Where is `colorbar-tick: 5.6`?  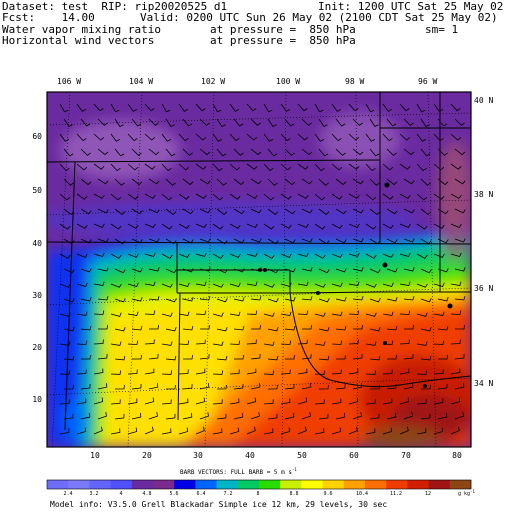
colorbar-tick: 5.6 is located at coordinates (173, 494).